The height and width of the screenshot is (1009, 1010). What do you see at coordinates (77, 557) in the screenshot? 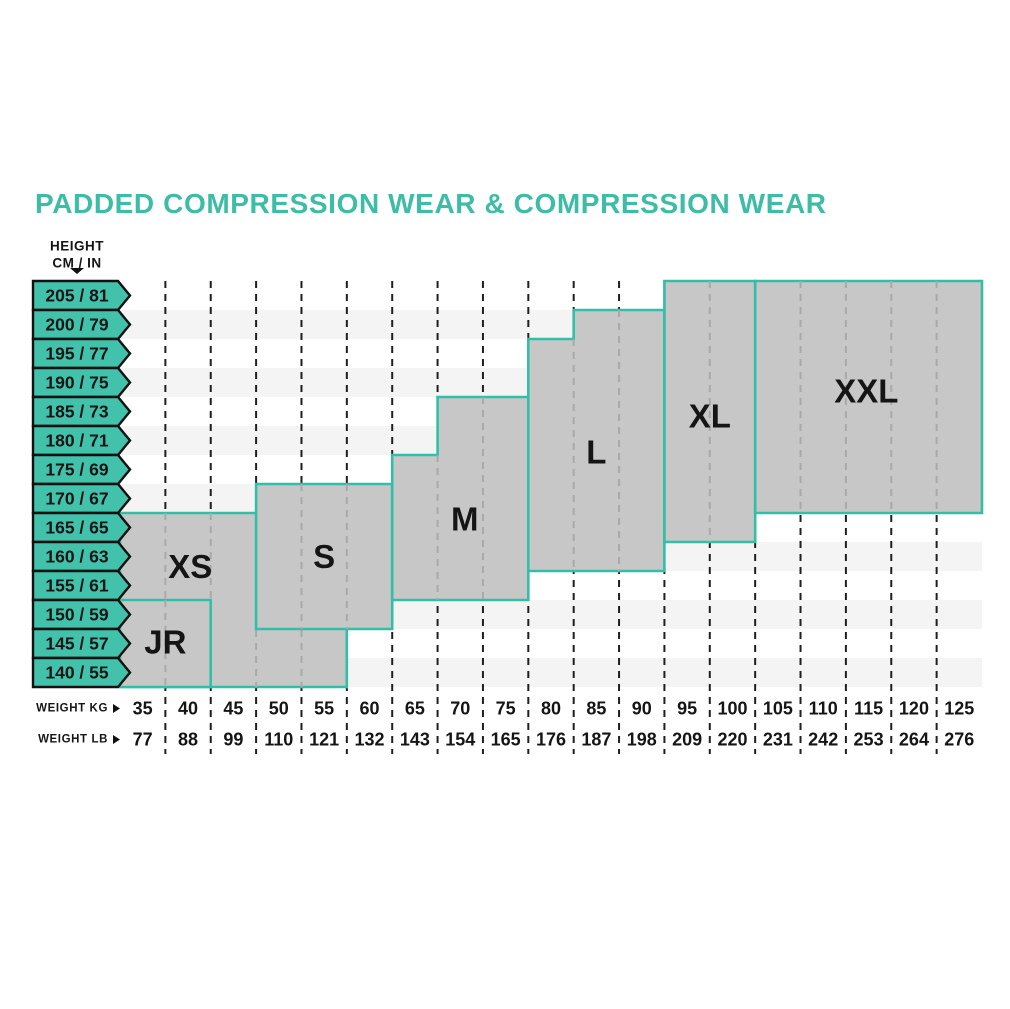
I see `height-tag-label: 160 / 63` at bounding box center [77, 557].